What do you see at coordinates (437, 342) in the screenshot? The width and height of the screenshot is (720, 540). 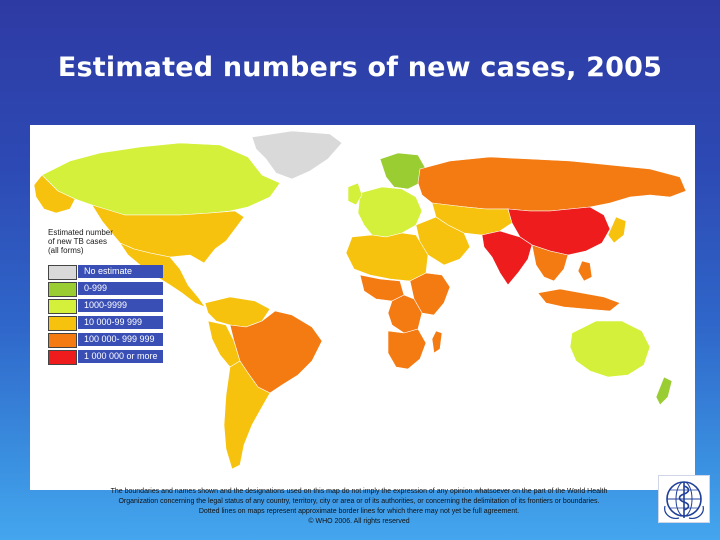 I see `region-madagascar` at bounding box center [437, 342].